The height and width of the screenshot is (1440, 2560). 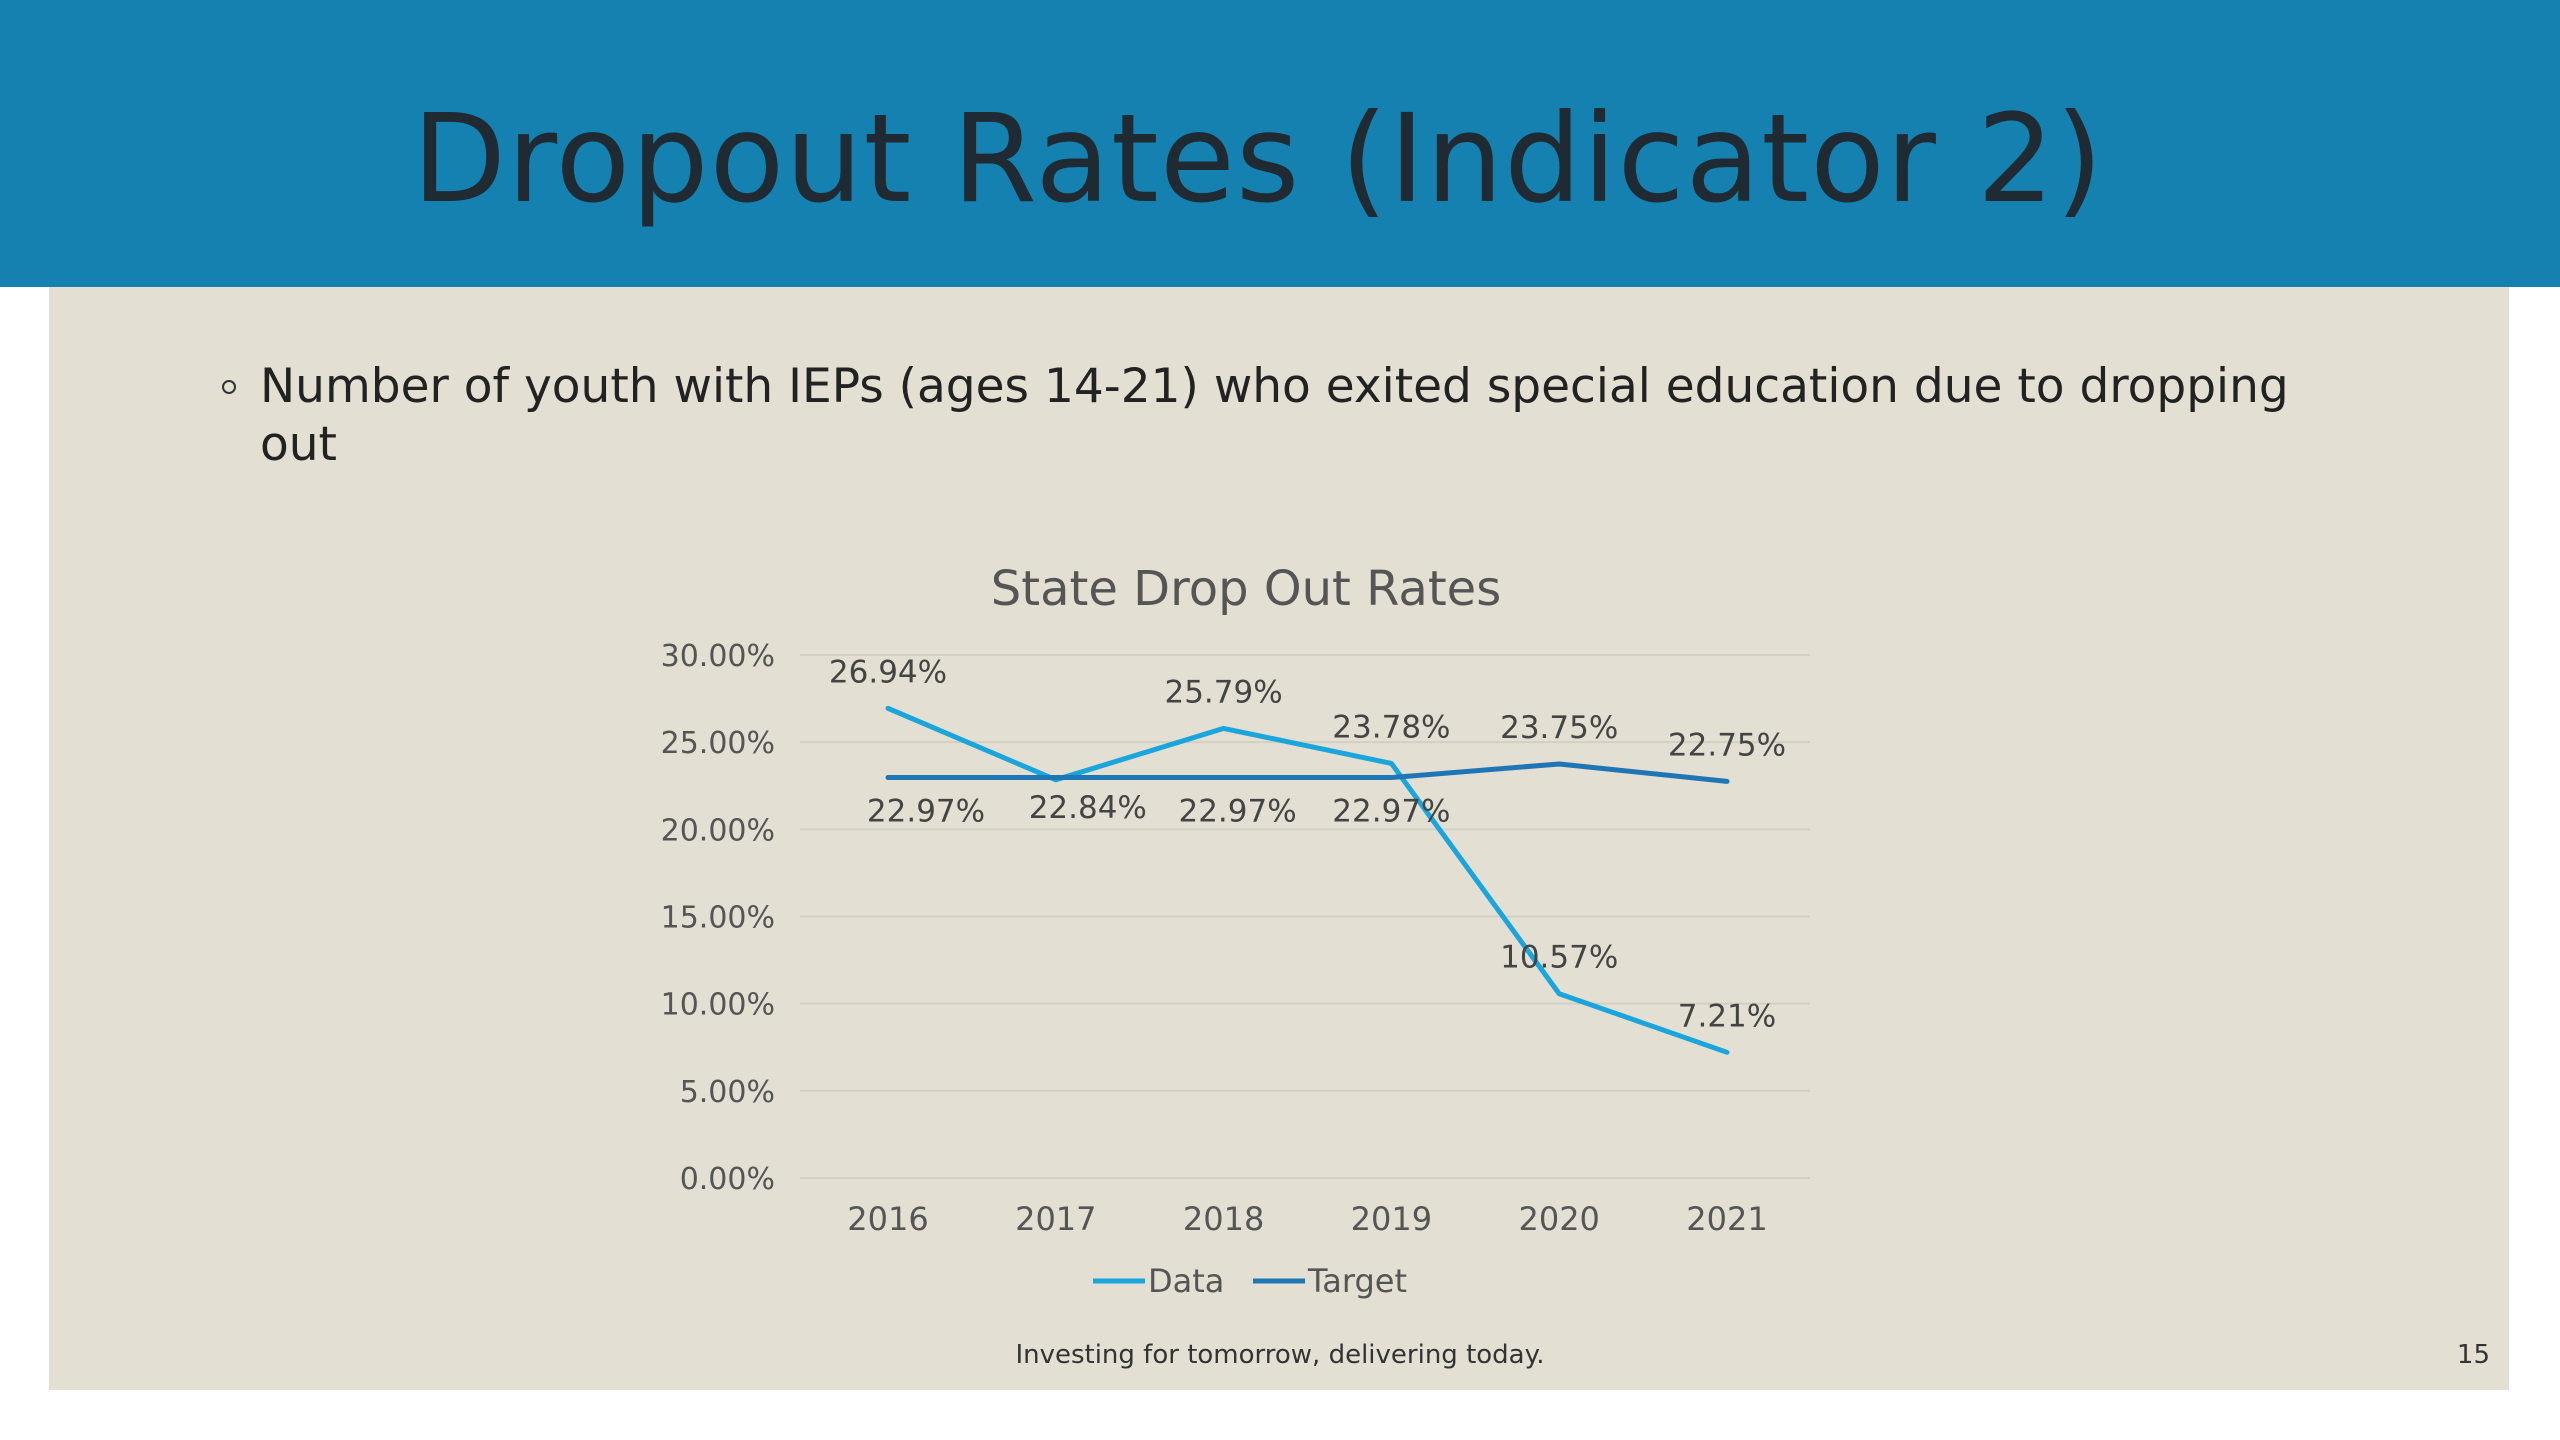 I want to click on data-label-target: 23.75%, so click(x=1559, y=728).